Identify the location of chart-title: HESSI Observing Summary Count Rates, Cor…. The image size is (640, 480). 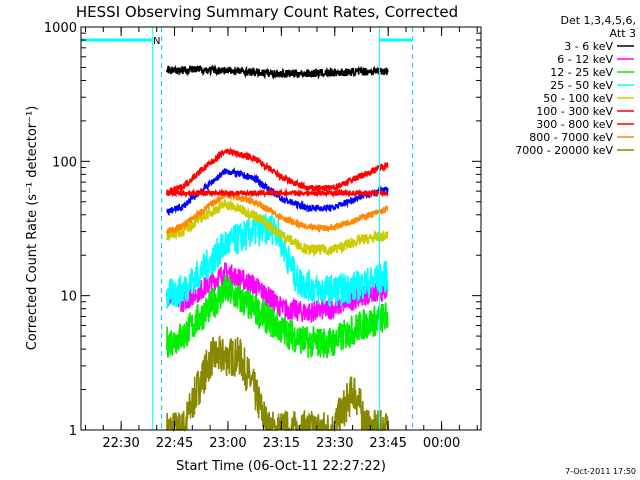
(267, 12).